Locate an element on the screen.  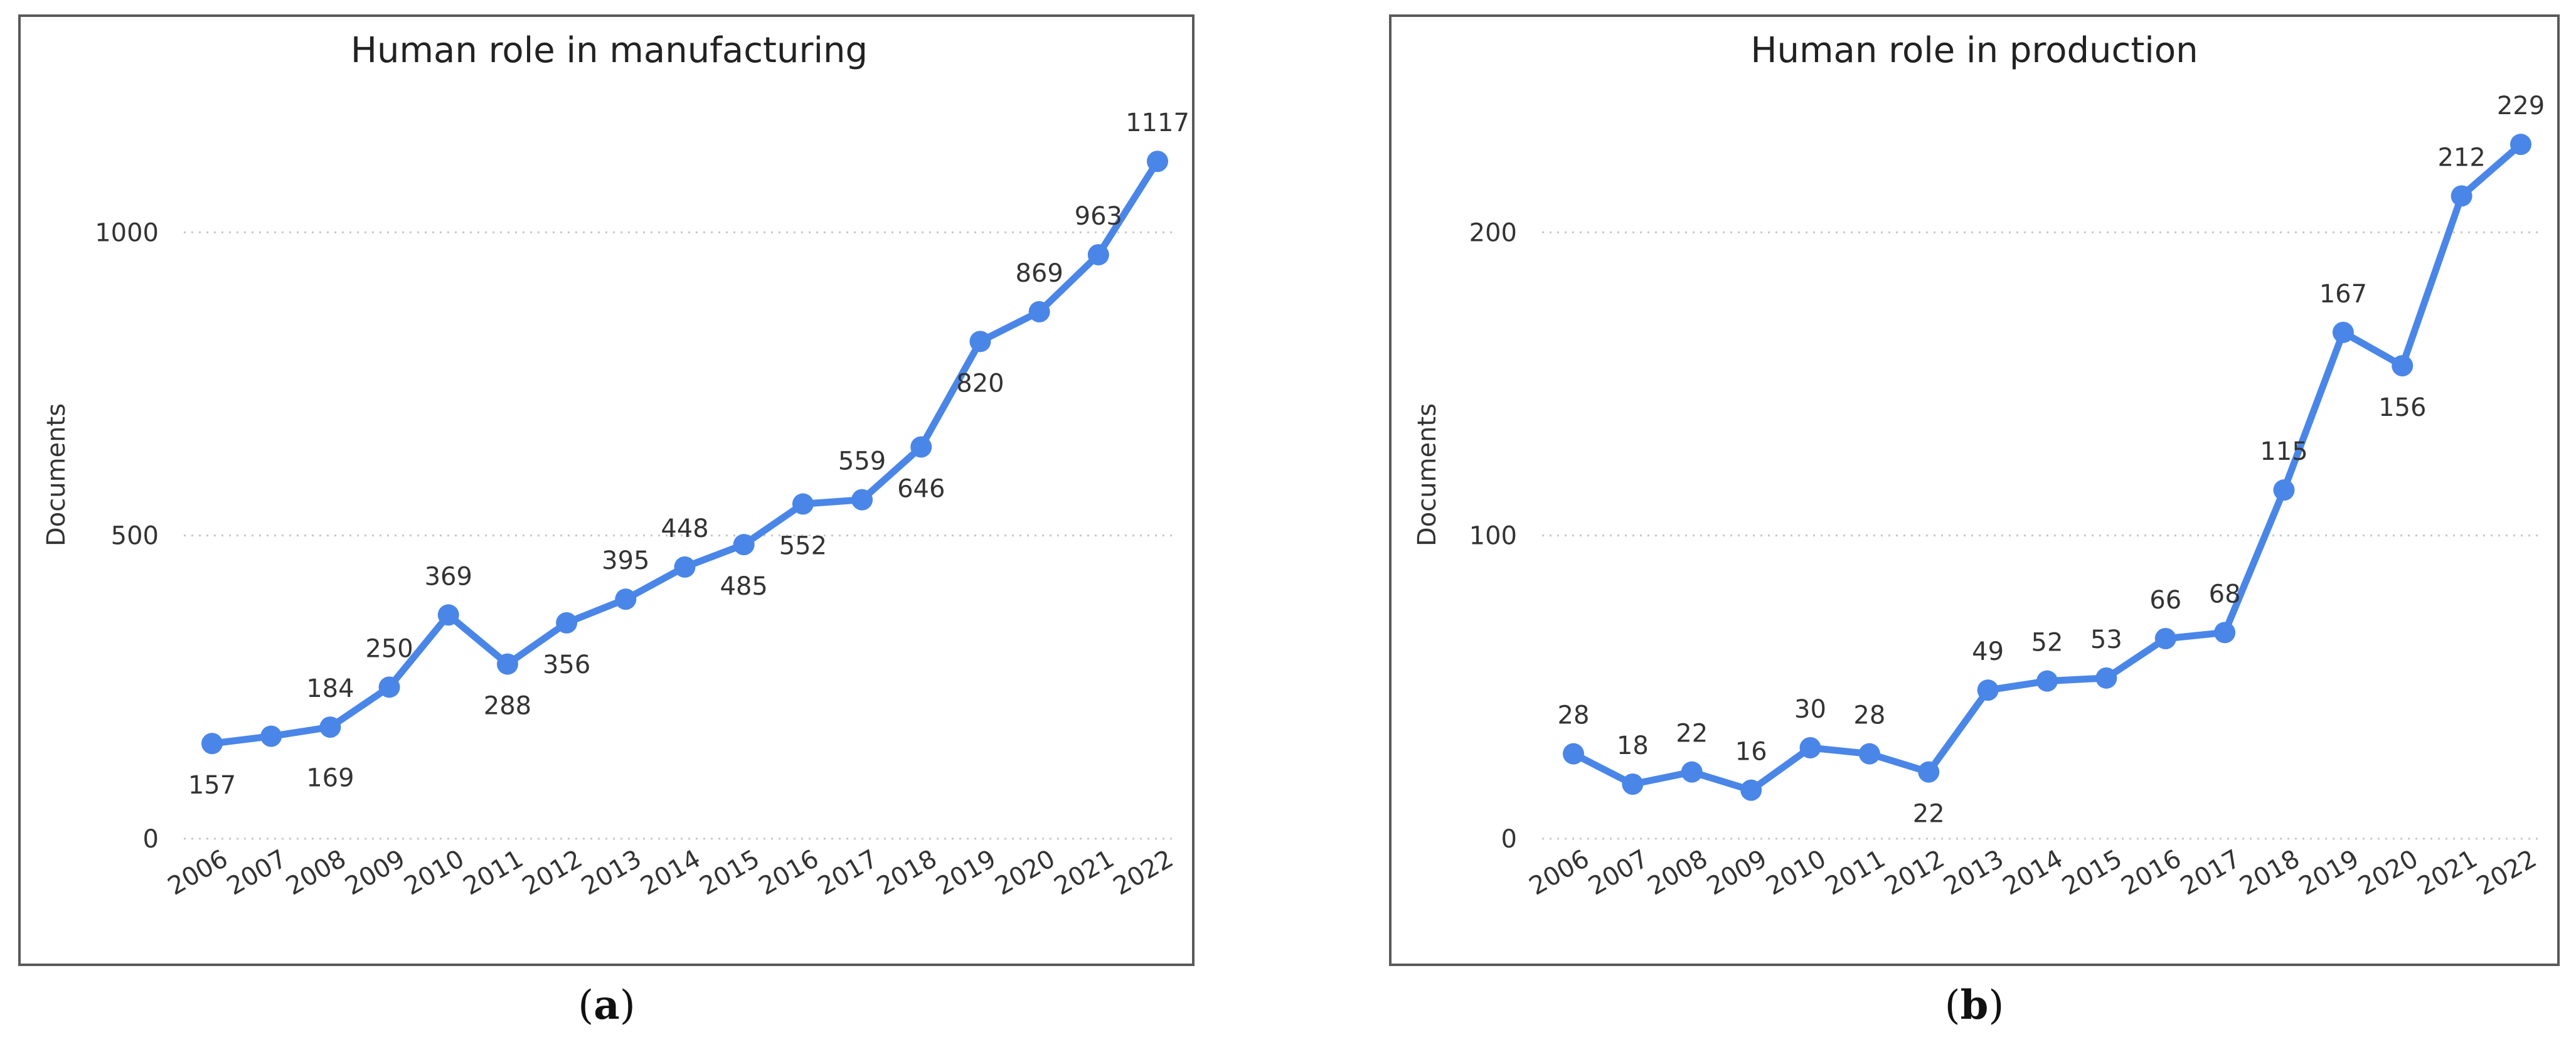
data-label: 22 is located at coordinates (1929, 815).